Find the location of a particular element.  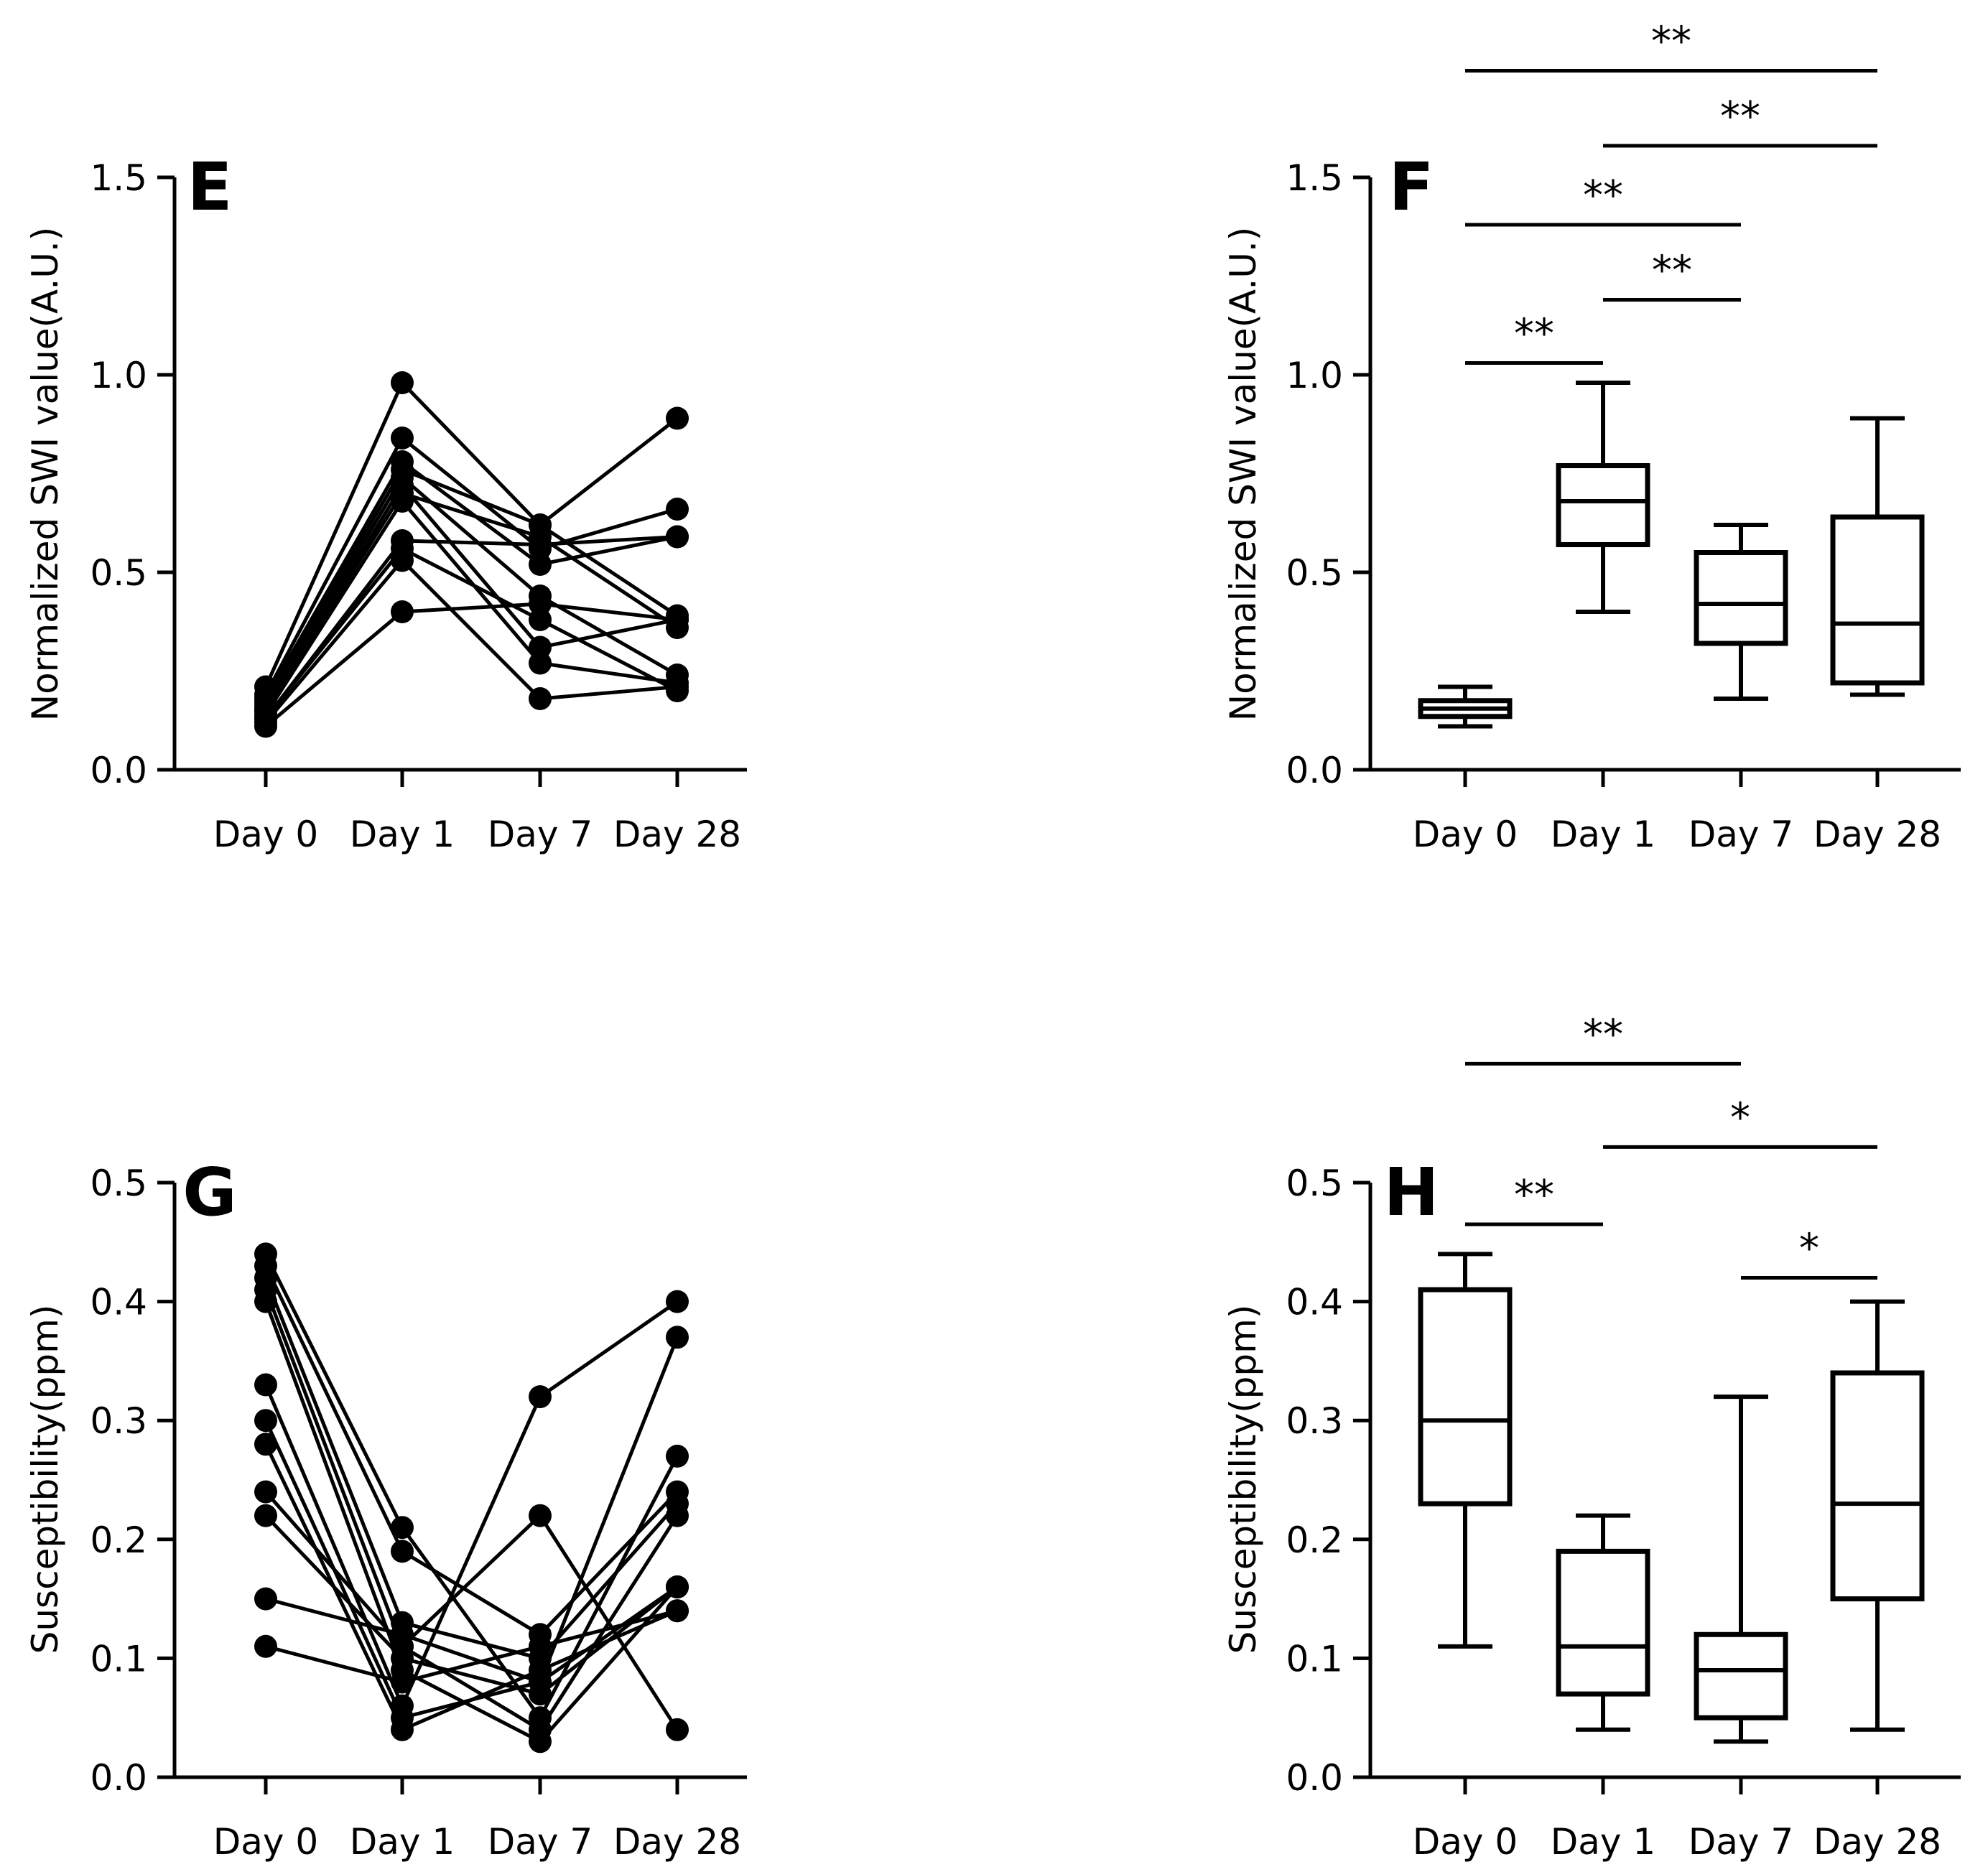

panel-letter: F is located at coordinates (1412, 187).